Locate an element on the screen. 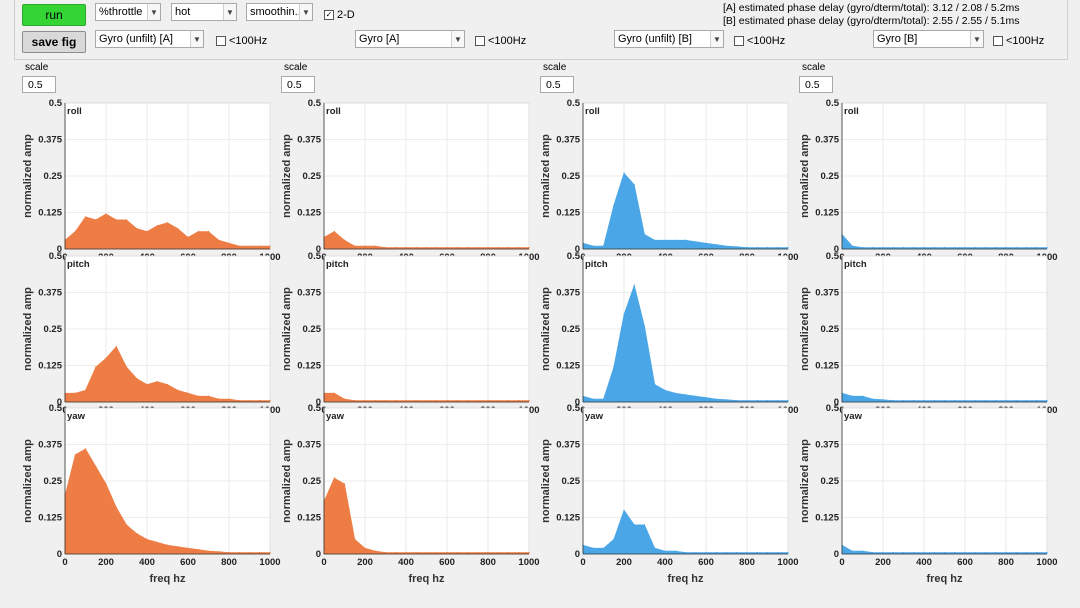 Image resolution: width=1080 pixels, height=608 pixels. y-axis-label: normalized amp is located at coordinates (287, 176).